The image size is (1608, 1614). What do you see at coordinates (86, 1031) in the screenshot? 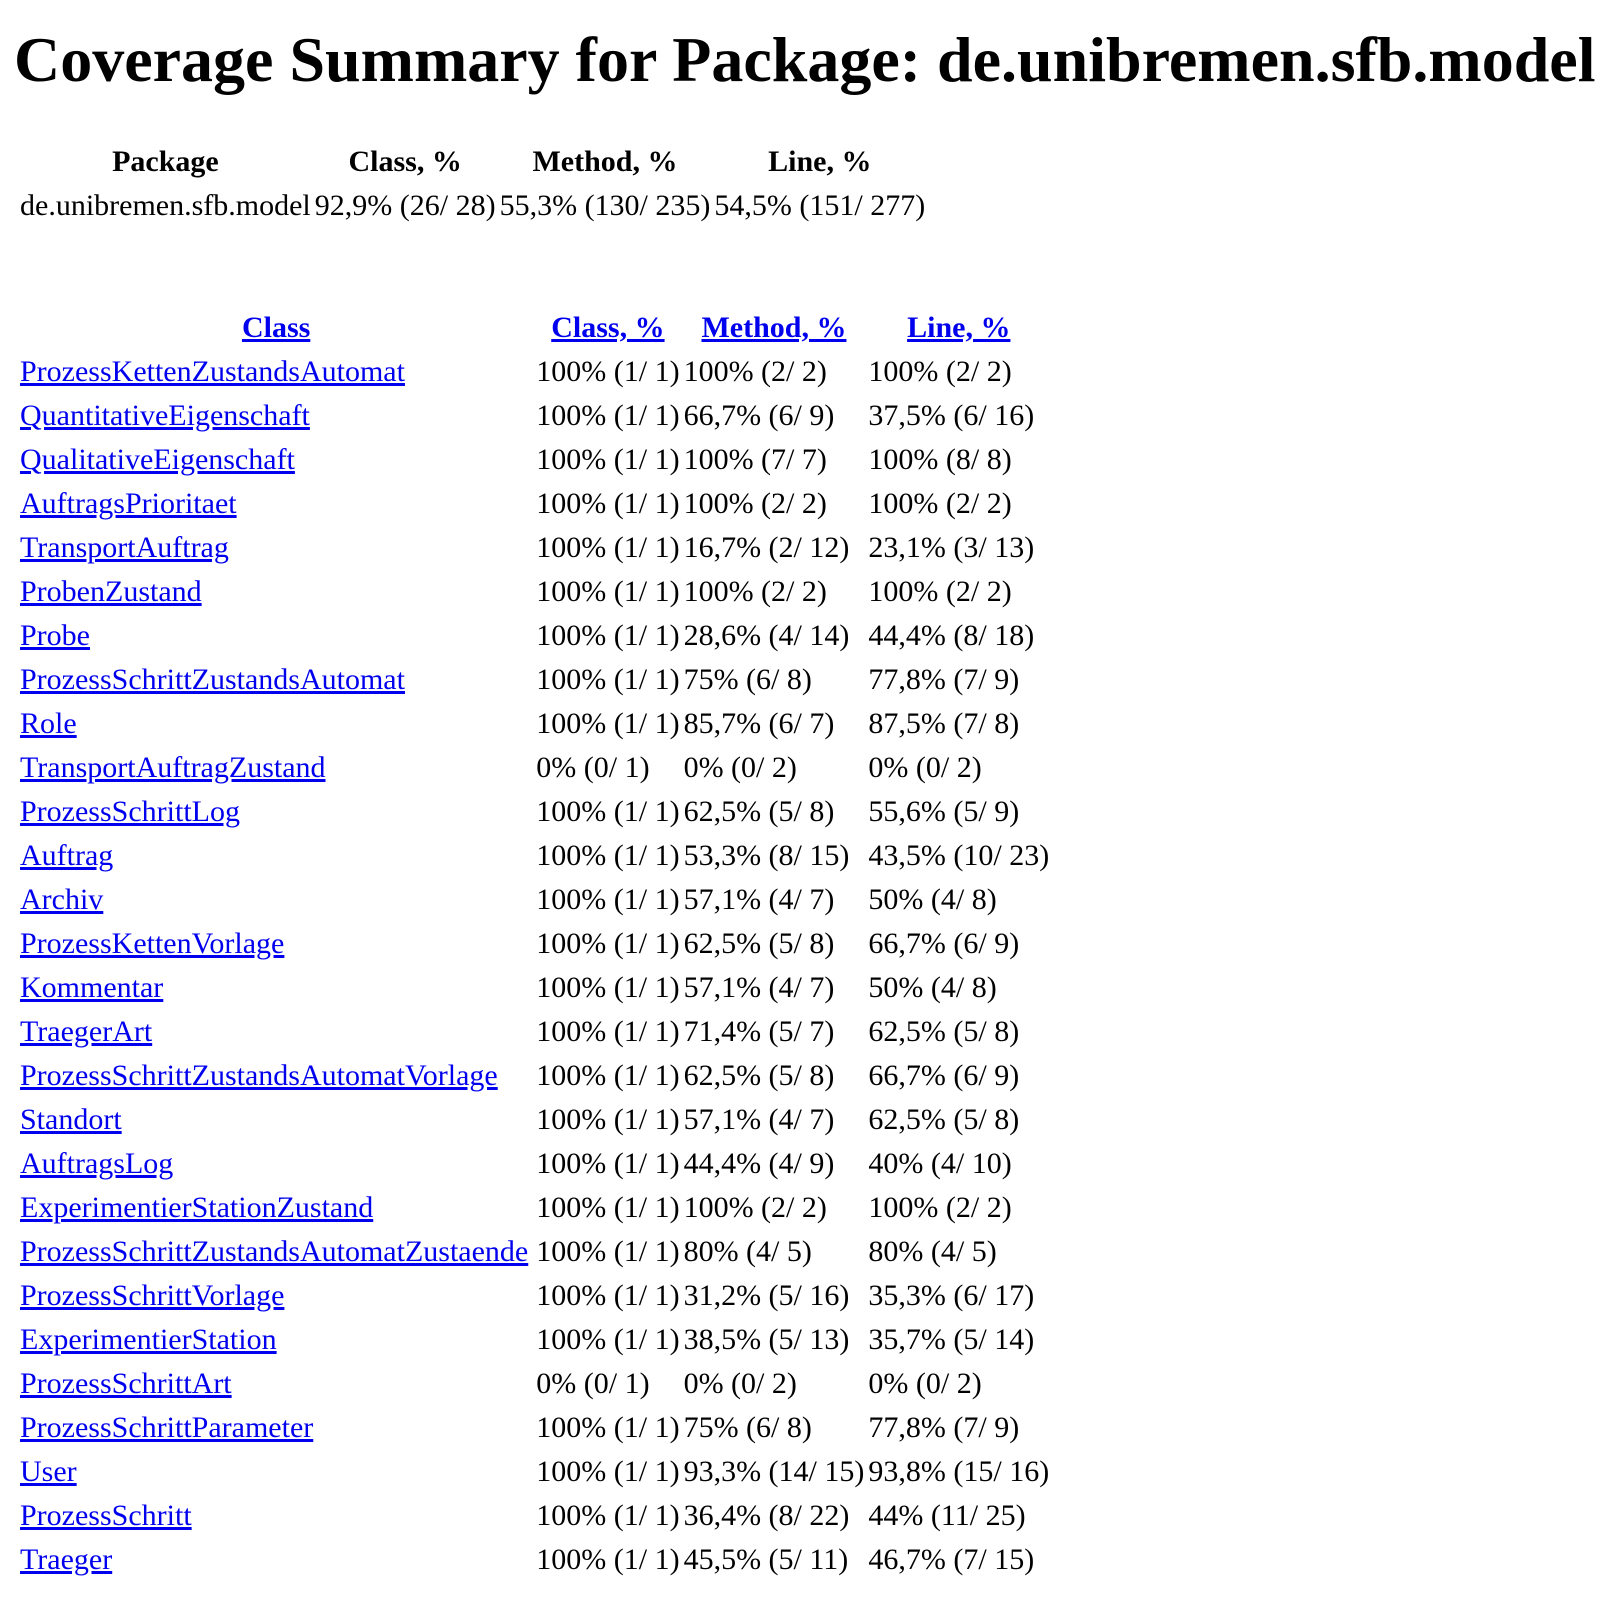
I see `class-link: TraegerArt` at bounding box center [86, 1031].